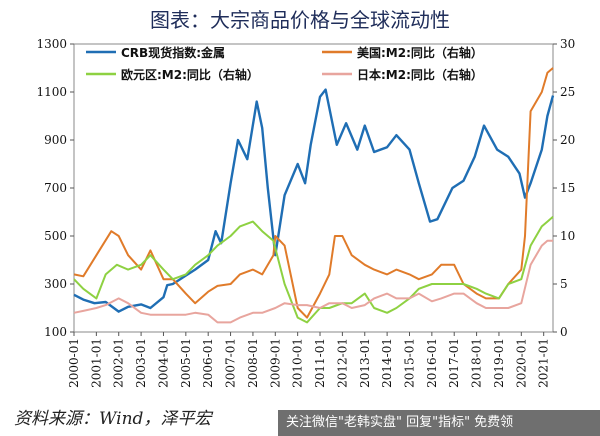  What do you see at coordinates (454, 363) in the screenshot?
I see `x-tick-label: 2017-01` at bounding box center [454, 363].